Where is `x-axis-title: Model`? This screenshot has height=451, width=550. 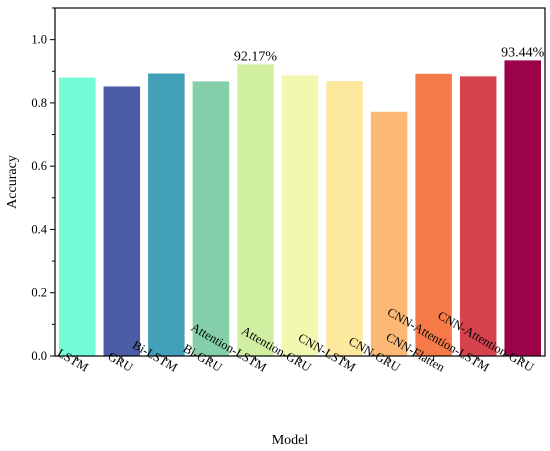 x-axis-title: Model is located at coordinates (290, 440).